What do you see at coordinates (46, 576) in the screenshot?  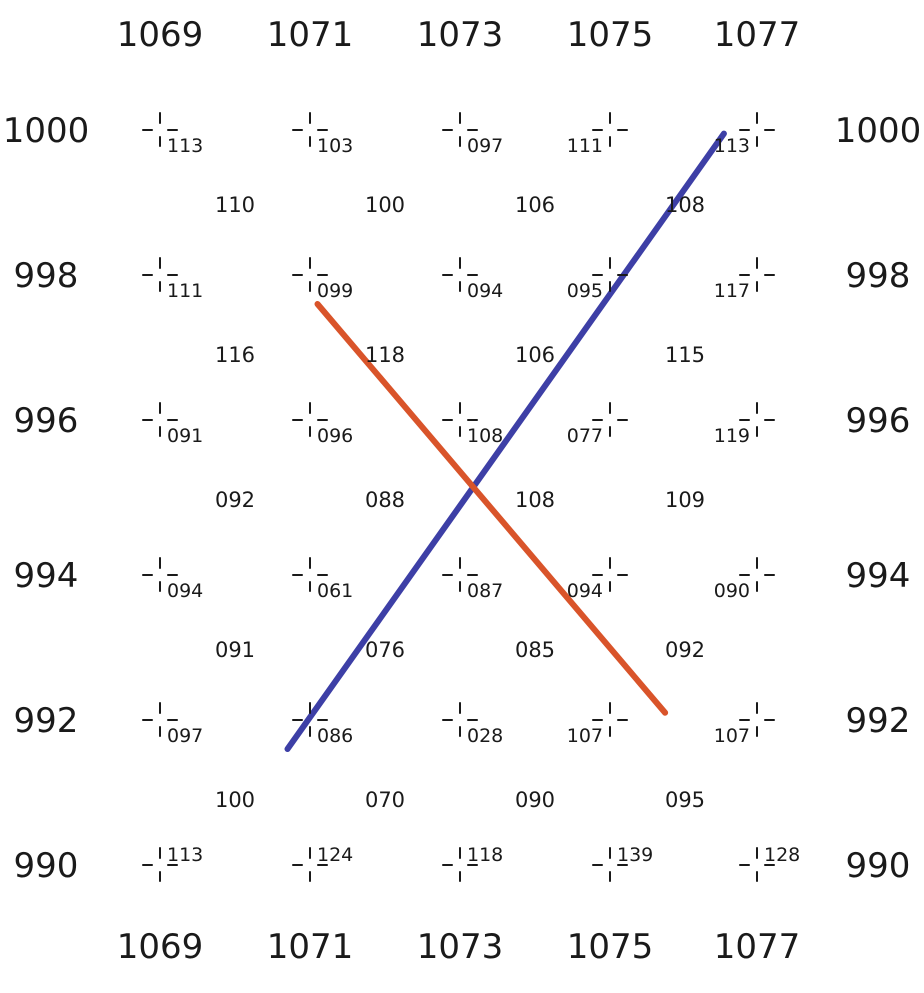 I see `northing-label-left: 994` at bounding box center [46, 576].